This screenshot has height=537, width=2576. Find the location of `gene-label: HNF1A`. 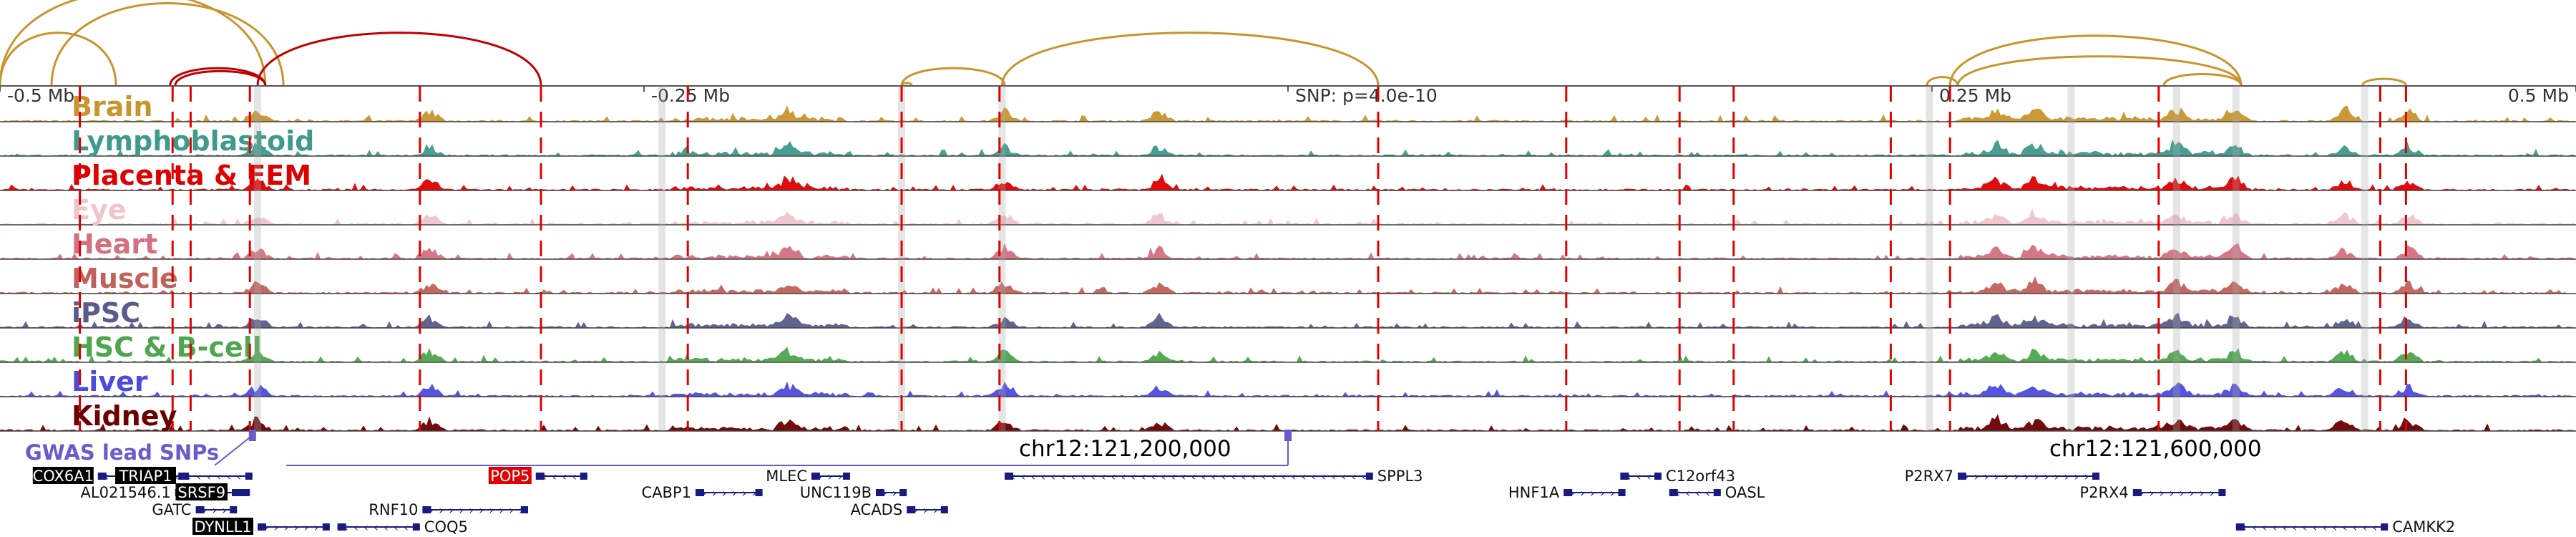

gene-label: HNF1A is located at coordinates (1534, 492).